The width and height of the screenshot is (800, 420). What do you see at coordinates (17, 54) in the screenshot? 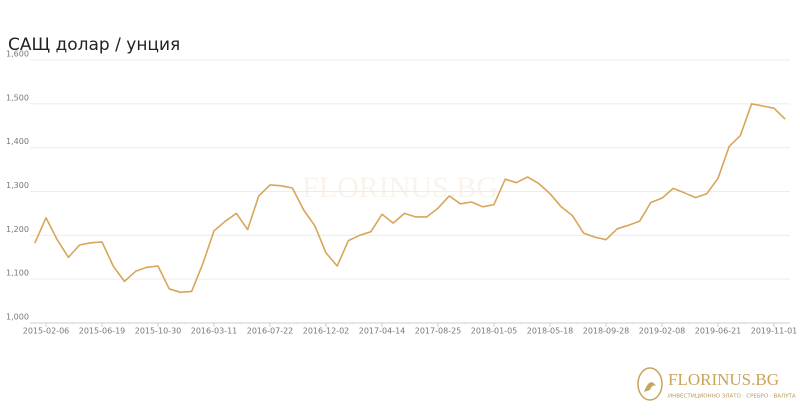
I see `y-tick-label: 1,600` at bounding box center [17, 54].